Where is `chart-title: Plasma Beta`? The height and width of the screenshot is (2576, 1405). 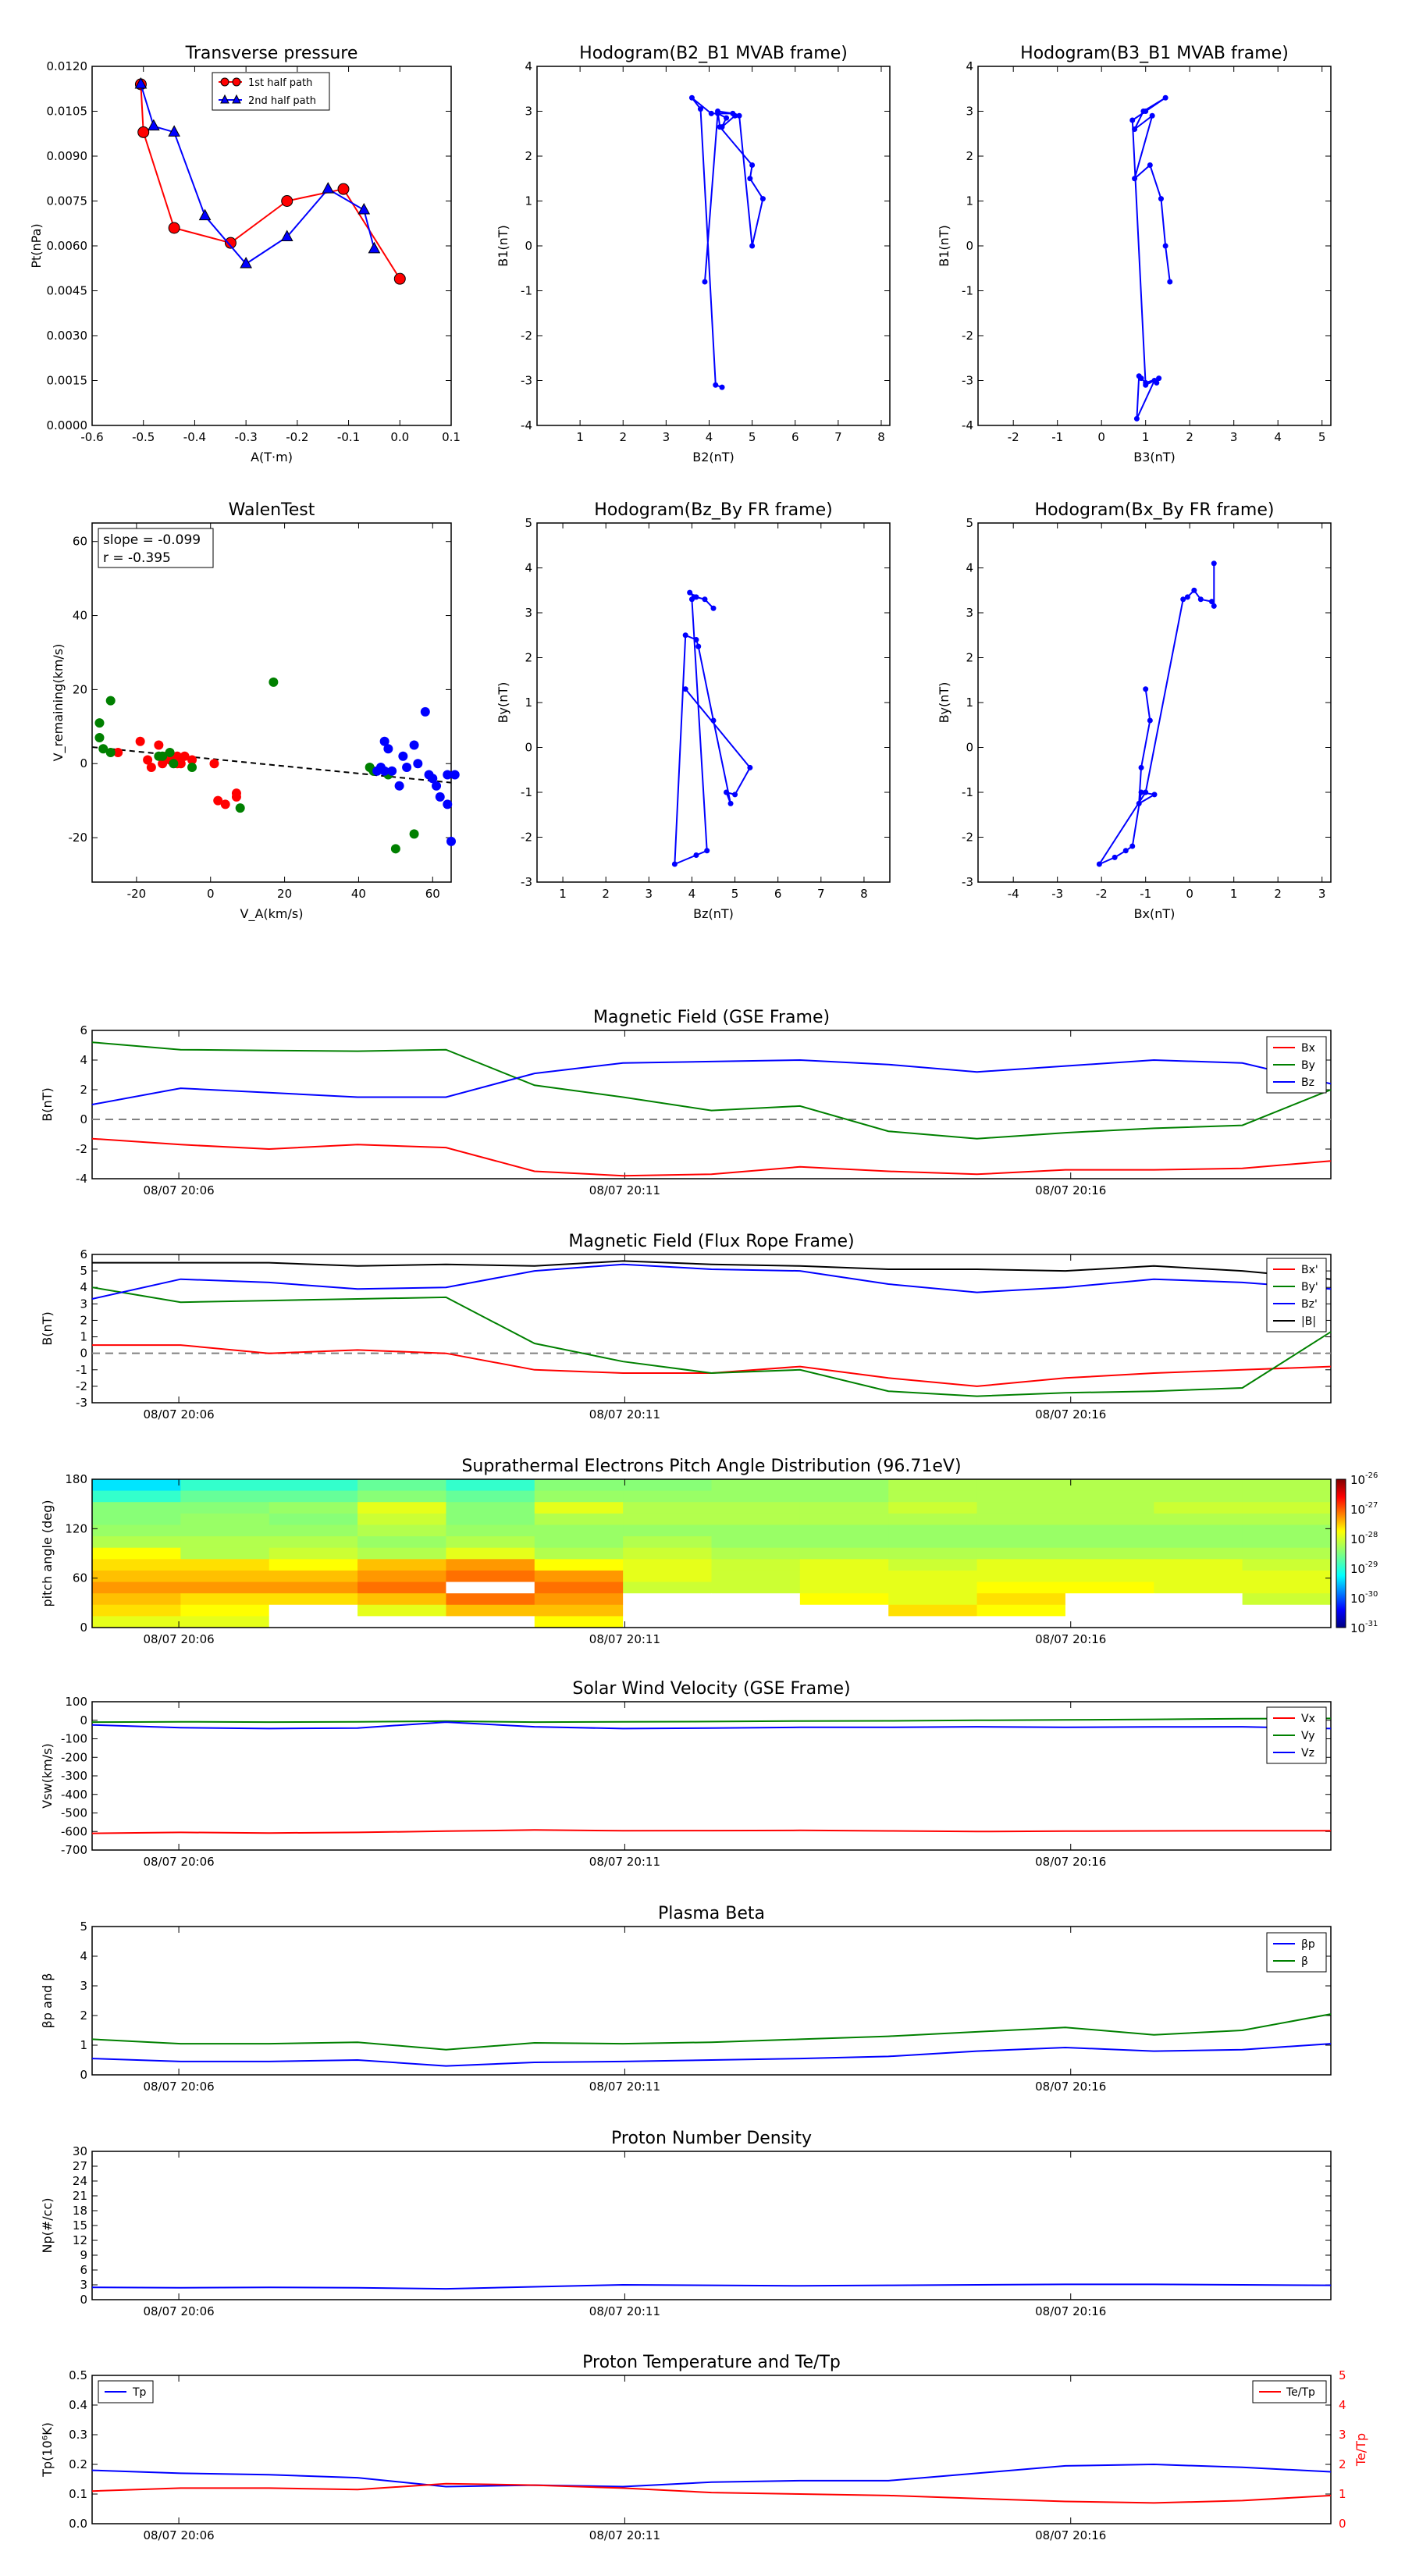 chart-title: Plasma Beta is located at coordinates (712, 1913).